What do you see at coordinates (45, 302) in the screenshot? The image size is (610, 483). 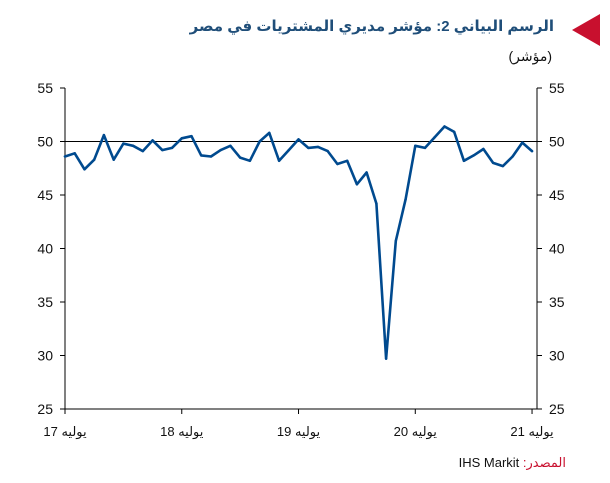 I see `y-tick-label-left: 35` at bounding box center [45, 302].